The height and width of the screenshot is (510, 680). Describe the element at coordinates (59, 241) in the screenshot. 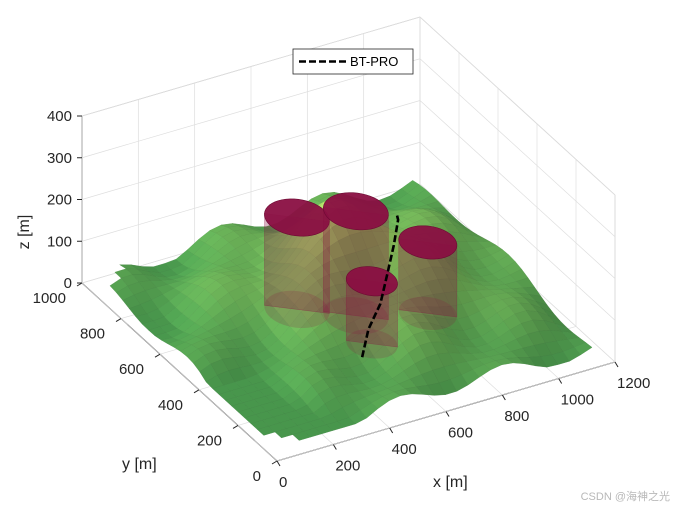

I see `z-tick-label: 100` at that location.